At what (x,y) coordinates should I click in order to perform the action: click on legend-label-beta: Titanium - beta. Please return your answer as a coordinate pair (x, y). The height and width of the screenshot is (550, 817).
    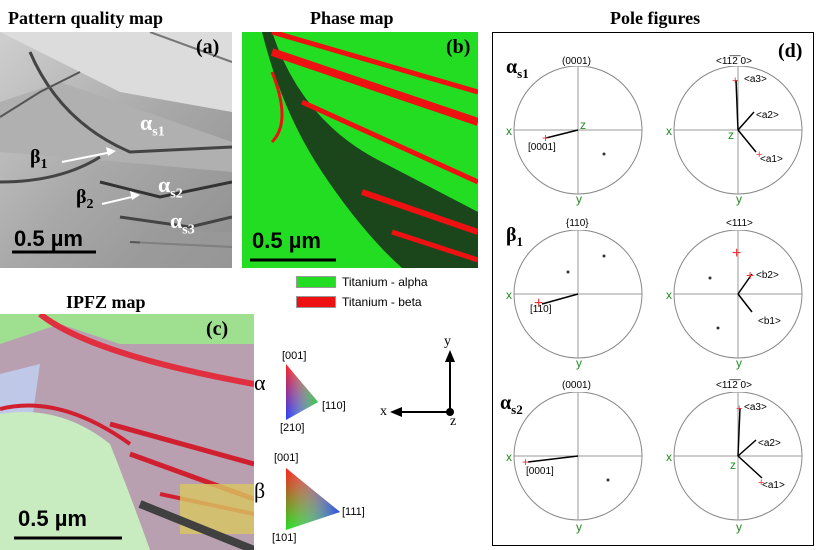
    Looking at the image, I should click on (382, 302).